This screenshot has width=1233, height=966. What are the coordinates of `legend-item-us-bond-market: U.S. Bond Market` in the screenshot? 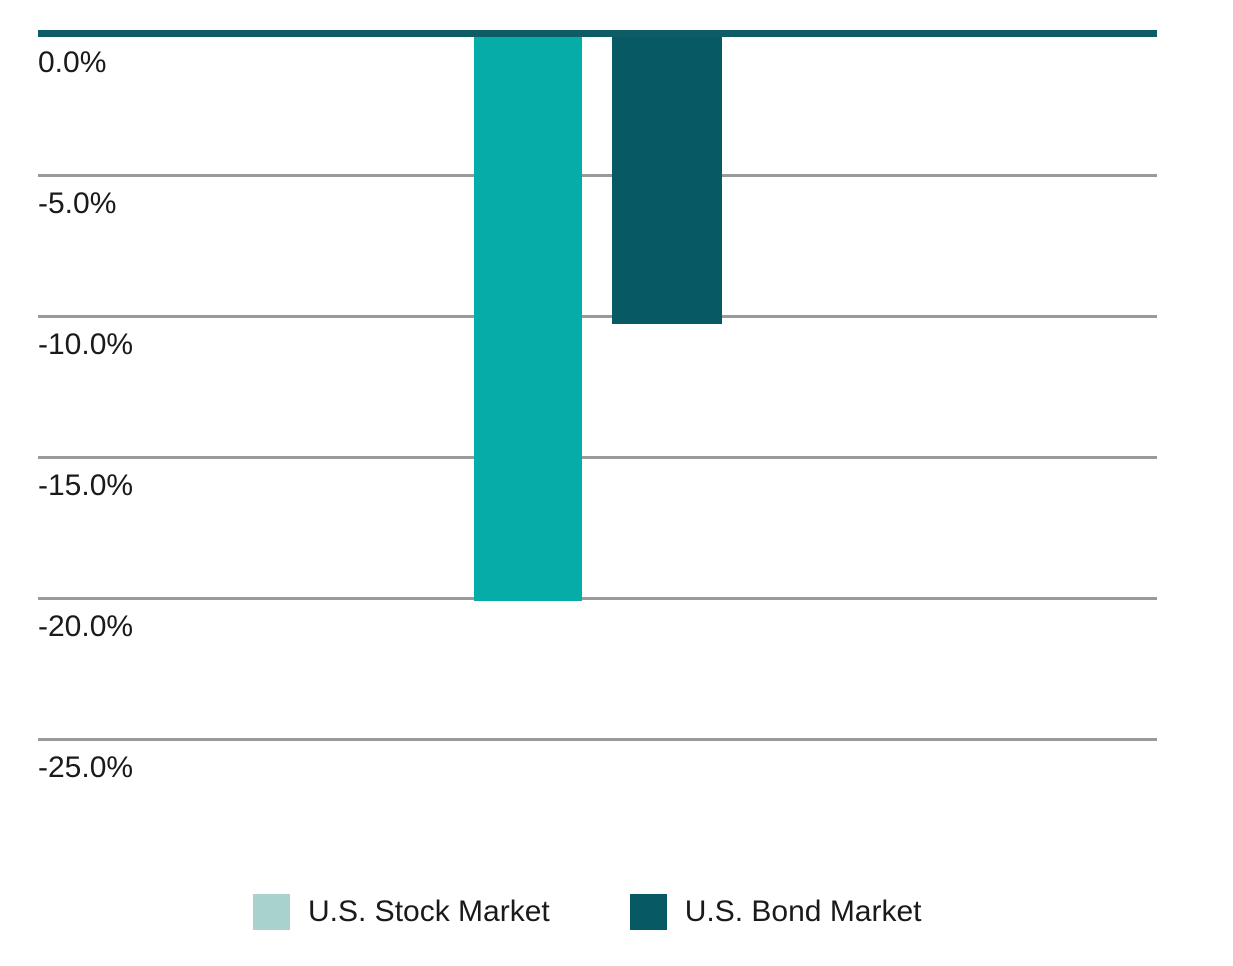 It's located at (775, 912).